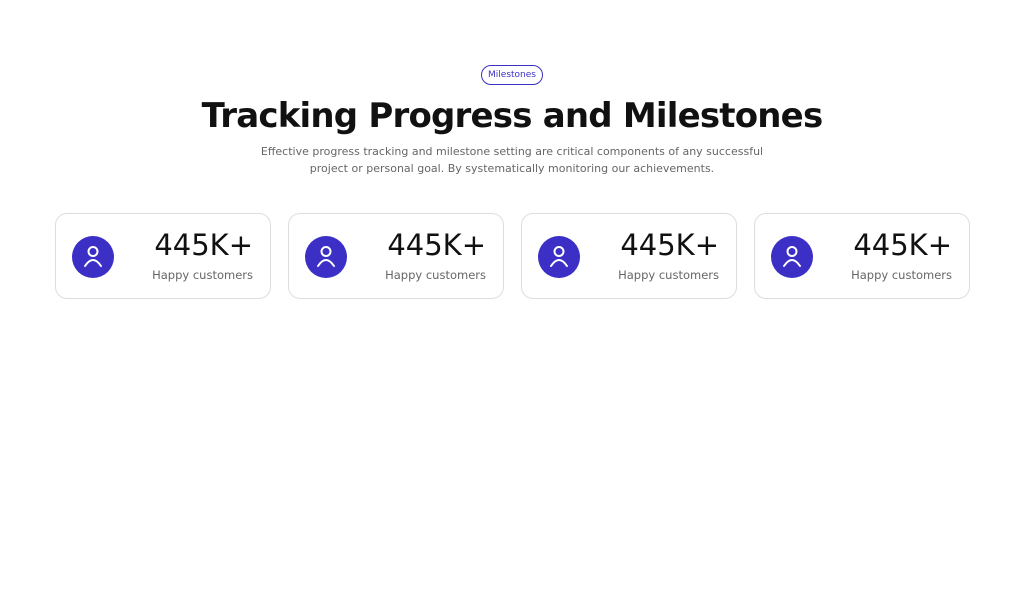 Image resolution: width=1024 pixels, height=598 pixels. Describe the element at coordinates (512, 116) in the screenshot. I see `title: Tracking Progress and Milestones` at that location.